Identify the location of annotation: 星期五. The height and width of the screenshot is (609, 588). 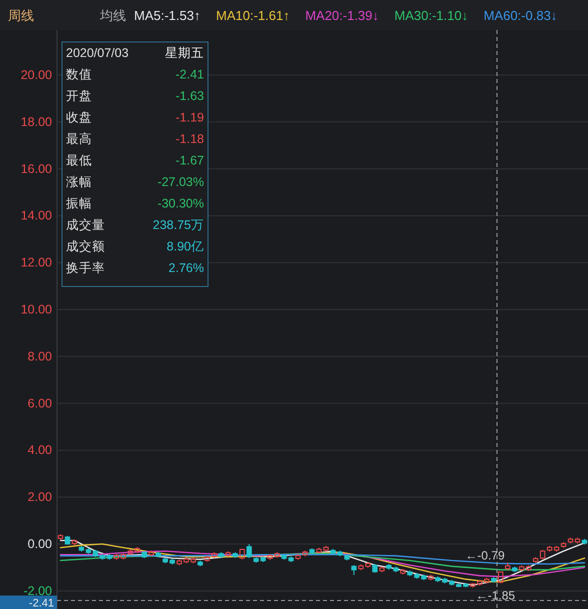
(184, 53).